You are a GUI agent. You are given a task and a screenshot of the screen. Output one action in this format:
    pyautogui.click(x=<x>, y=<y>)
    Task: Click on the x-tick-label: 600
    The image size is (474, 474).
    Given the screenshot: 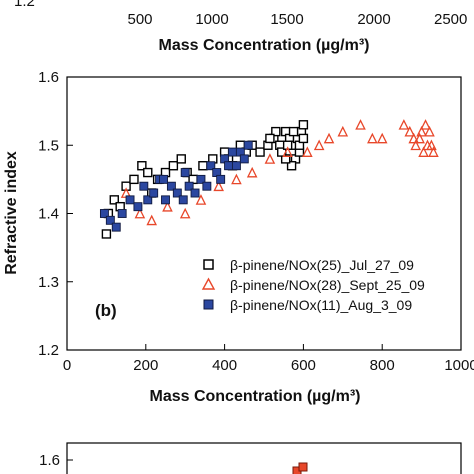 What is the action you would take?
    pyautogui.click(x=303, y=365)
    